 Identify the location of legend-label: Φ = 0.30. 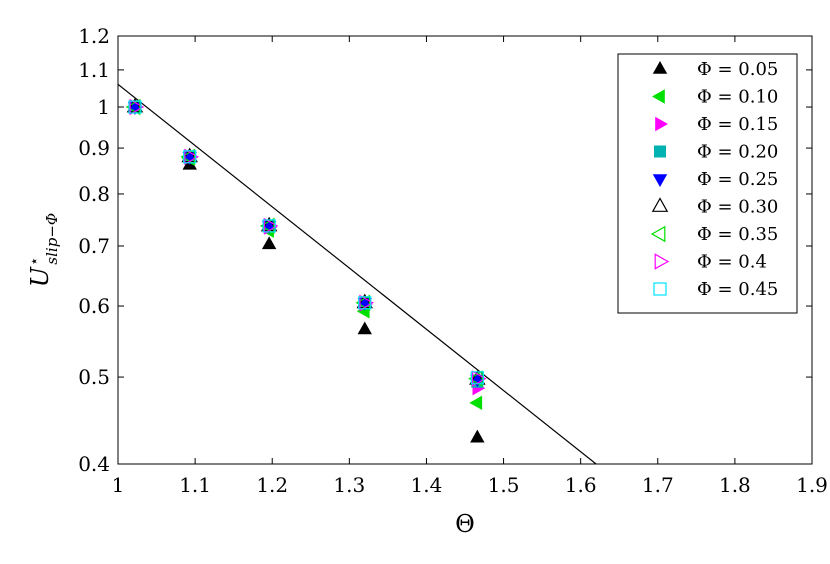
(737, 207).